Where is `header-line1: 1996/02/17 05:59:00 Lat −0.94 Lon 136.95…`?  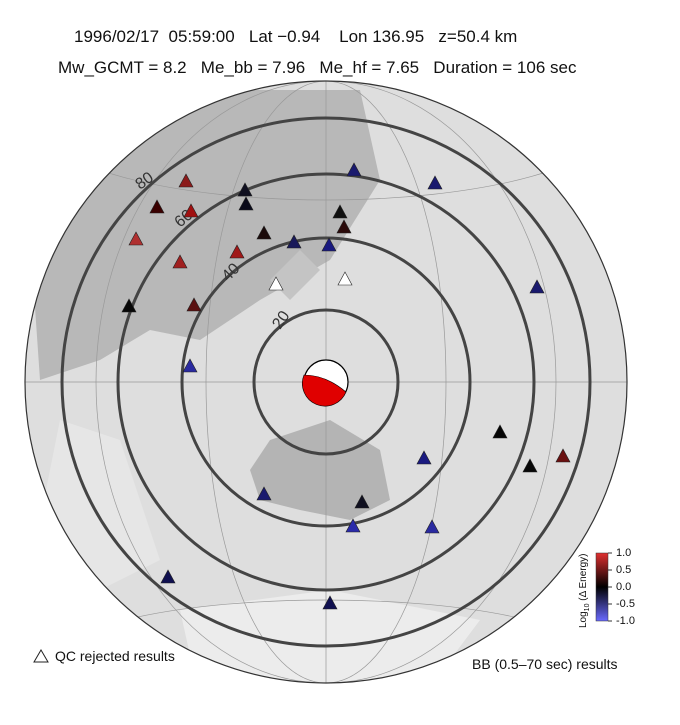
header-line1: 1996/02/17 05:59:00 Lat −0.94 Lon 136.95… is located at coordinates (295, 36).